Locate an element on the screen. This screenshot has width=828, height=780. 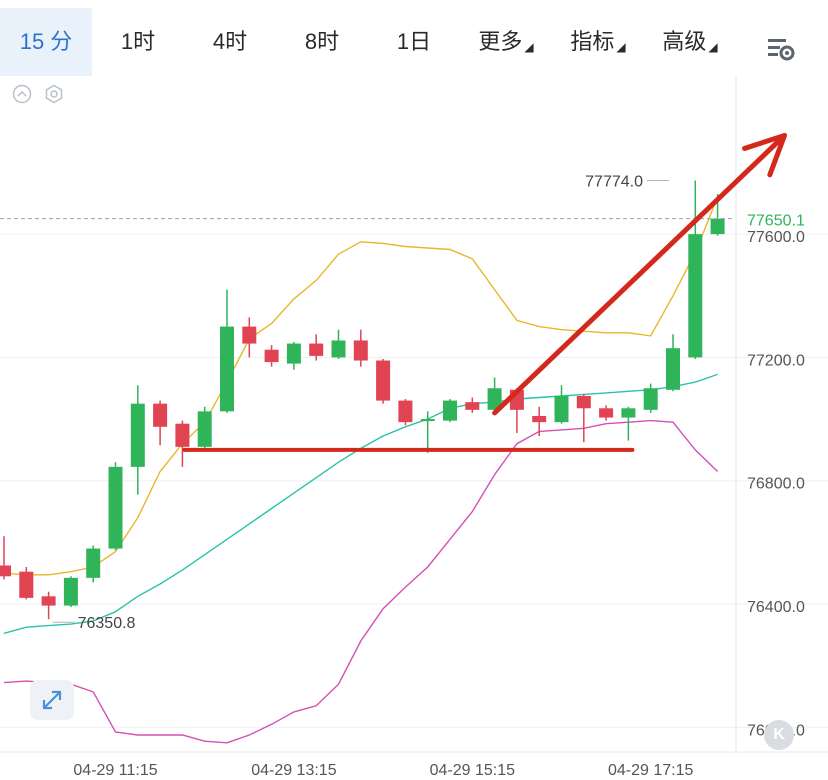
tab-label: 1日 is located at coordinates (414, 41).